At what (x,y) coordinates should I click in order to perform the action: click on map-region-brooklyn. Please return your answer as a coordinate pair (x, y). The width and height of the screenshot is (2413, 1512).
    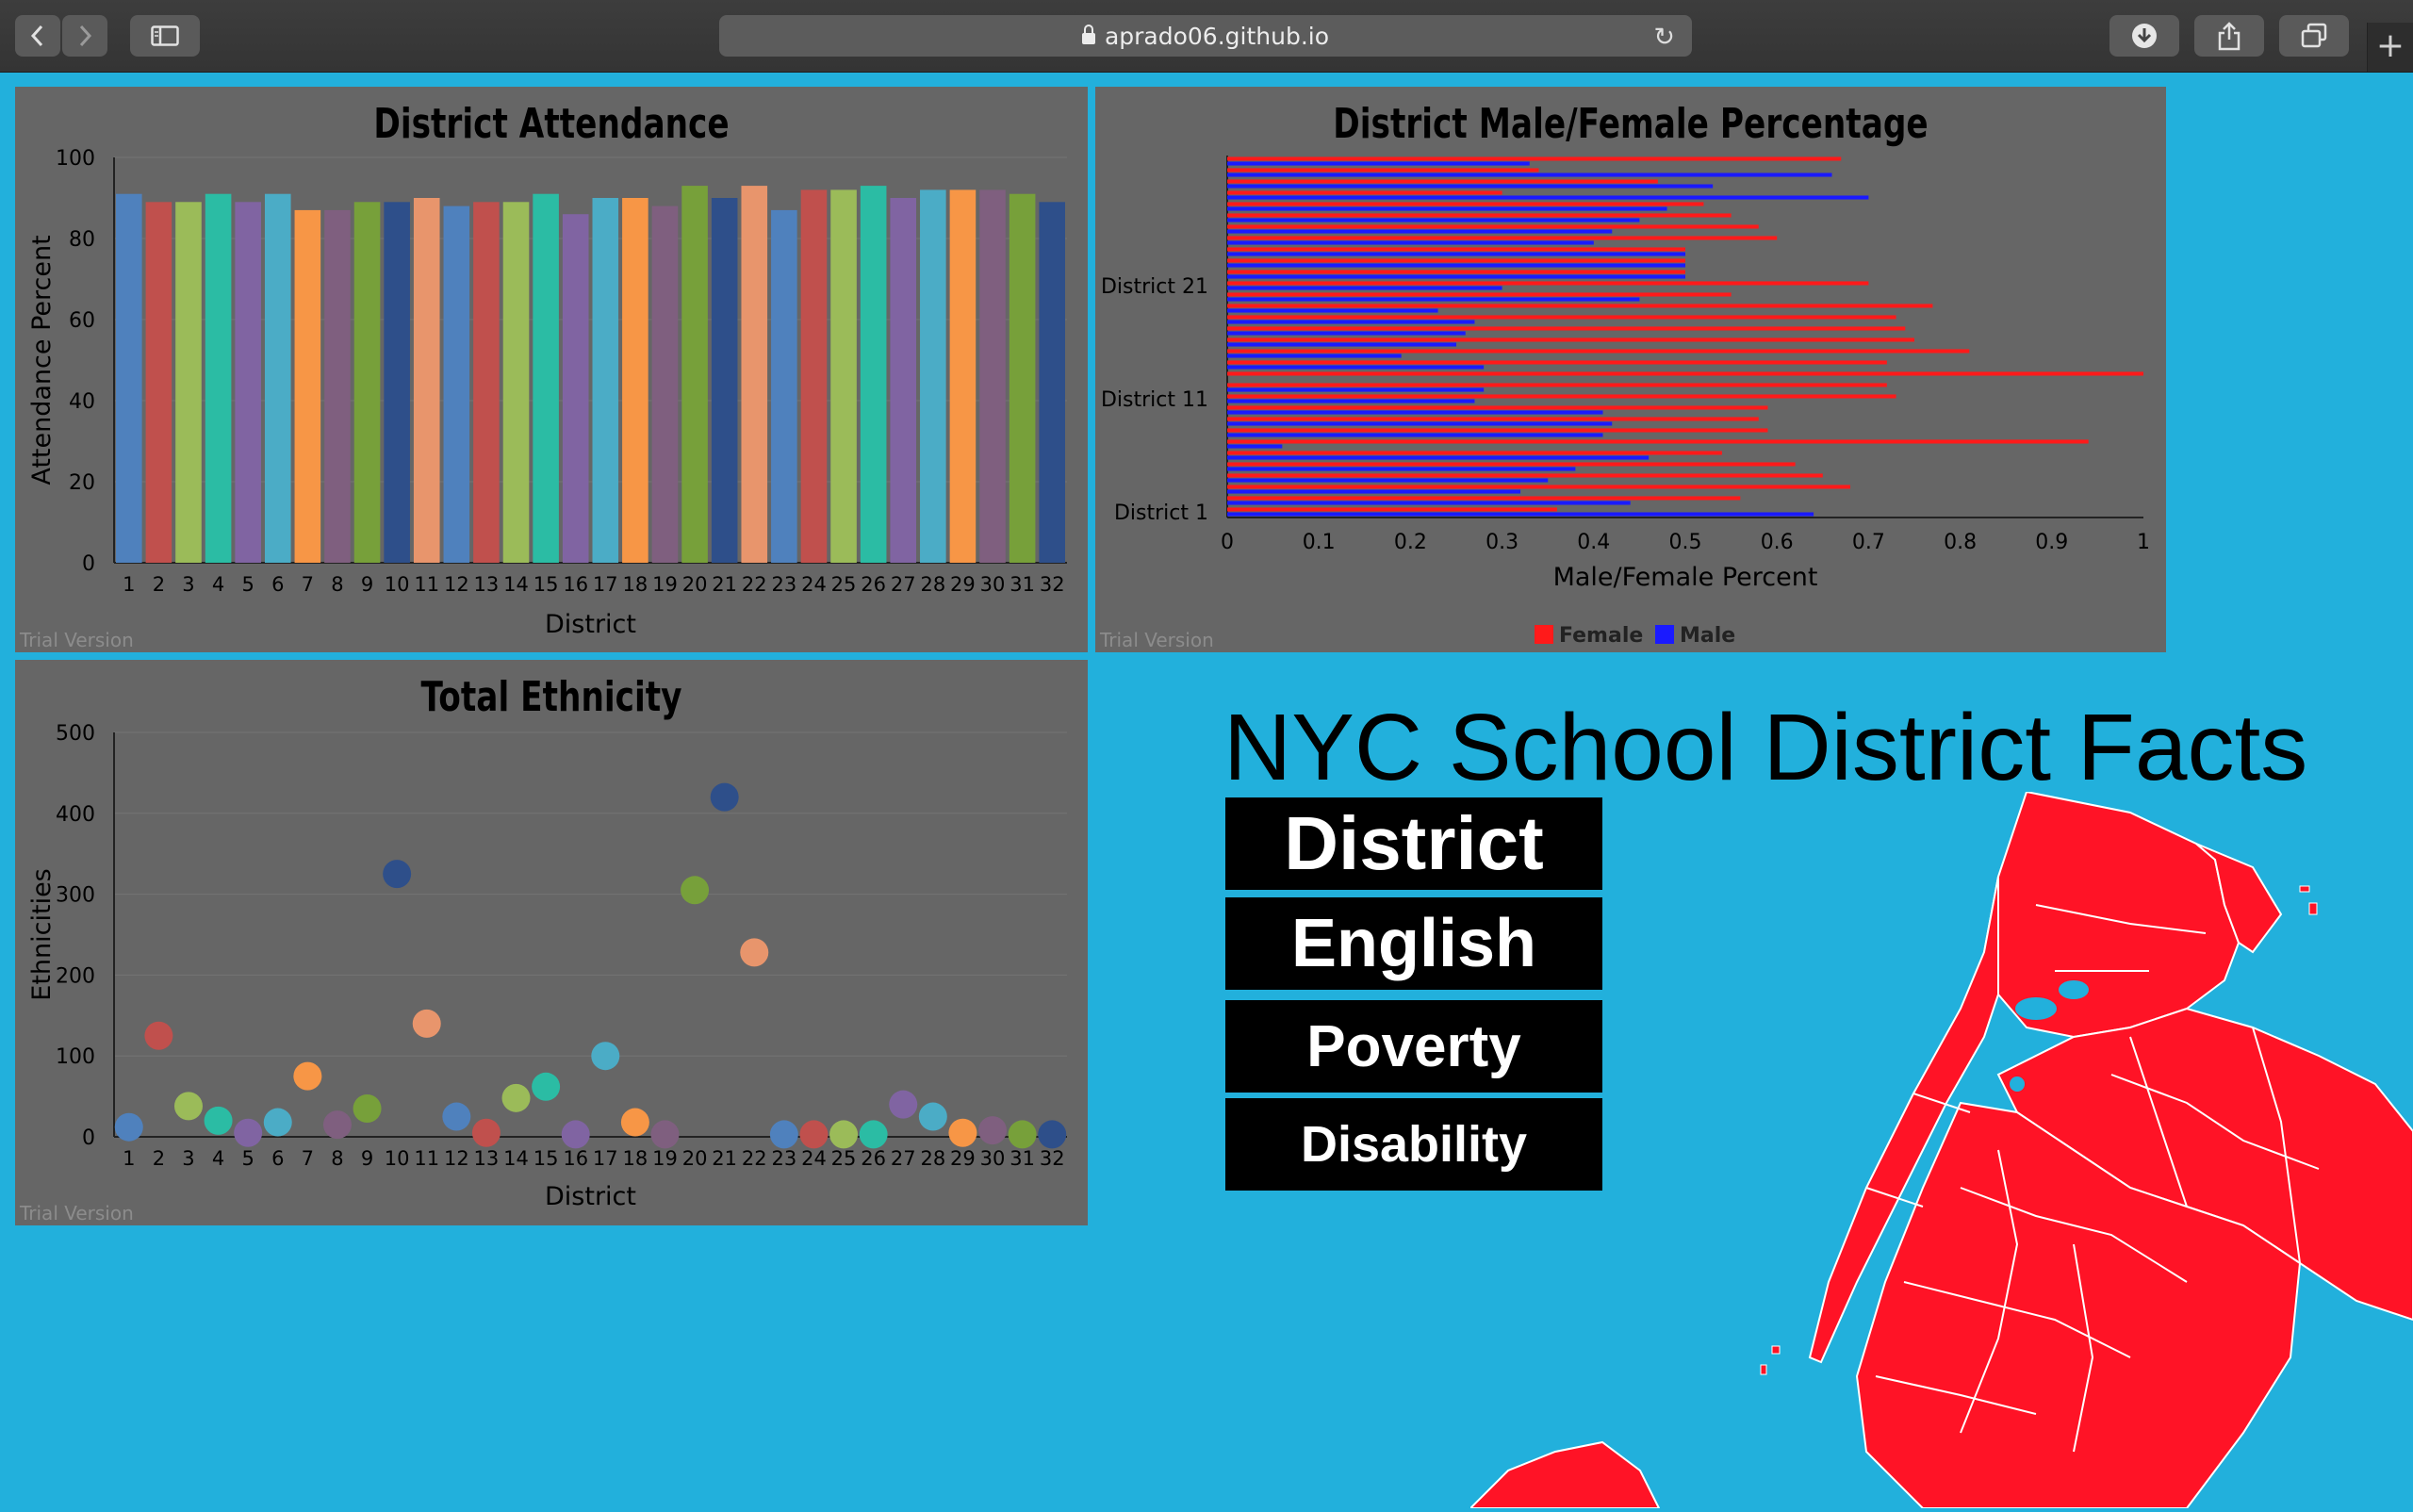
    Looking at the image, I should click on (2078, 1305).